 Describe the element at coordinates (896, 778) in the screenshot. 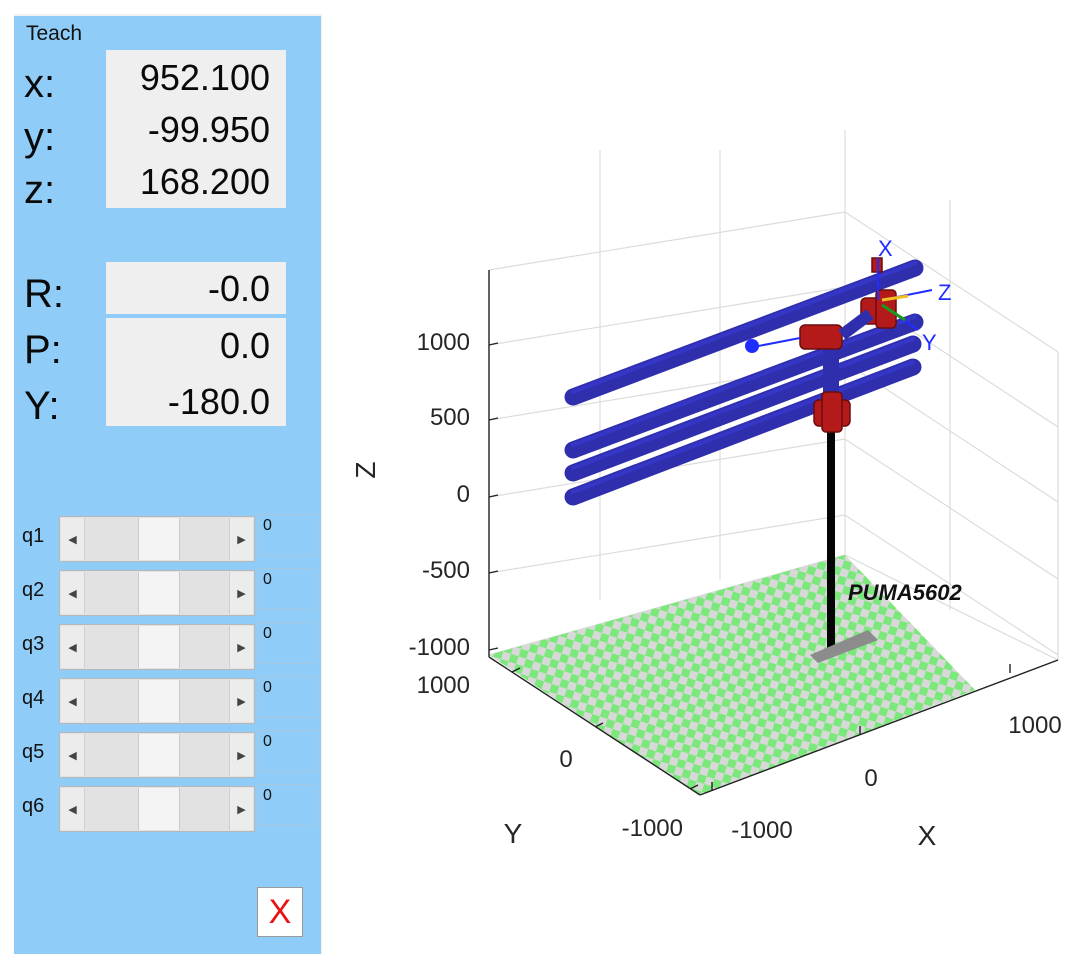

I see `x-tick-labels: -1000 0 1000` at that location.